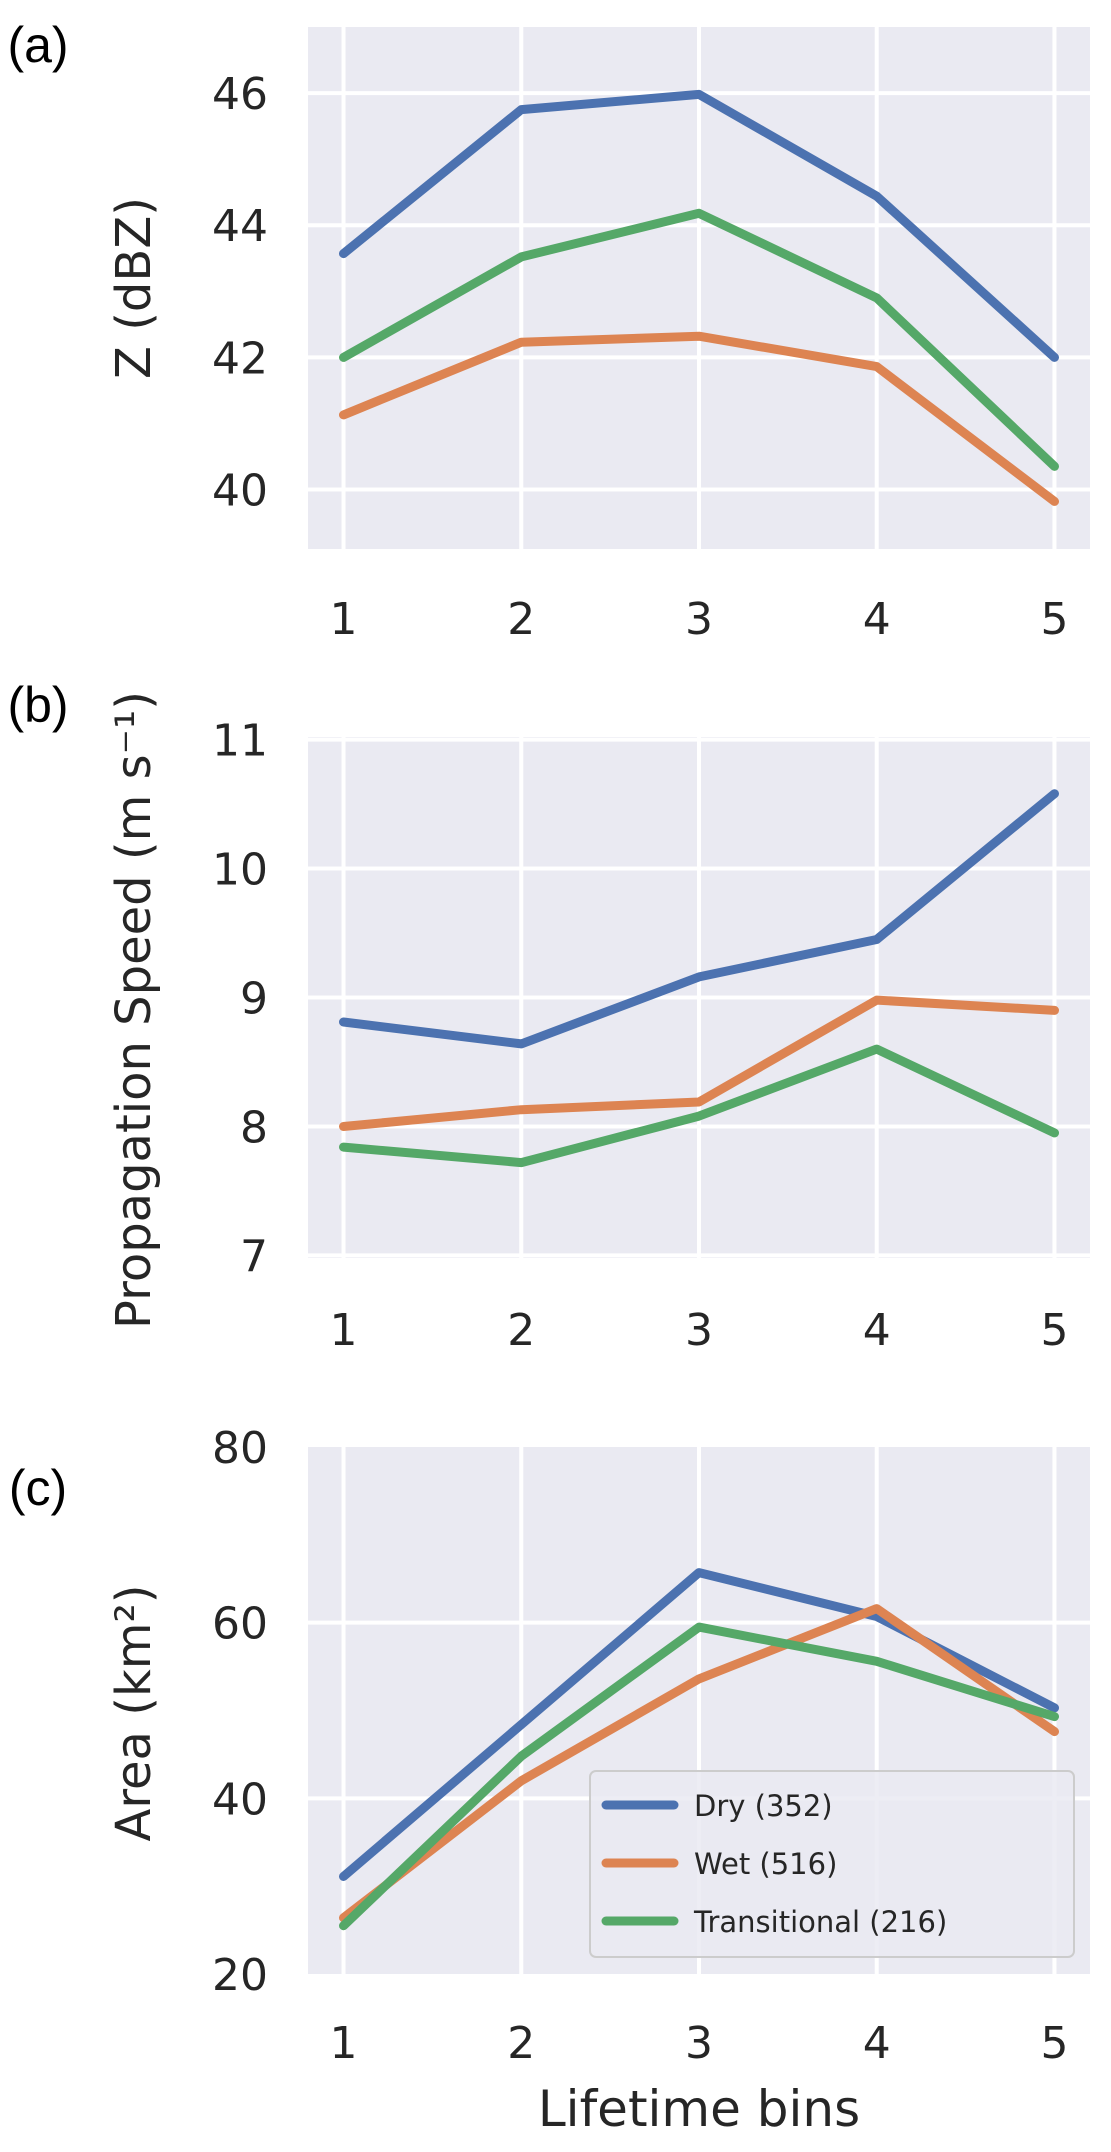 The height and width of the screenshot is (2152, 1111). I want to click on legend-label: Transitional (216), so click(820, 1922).